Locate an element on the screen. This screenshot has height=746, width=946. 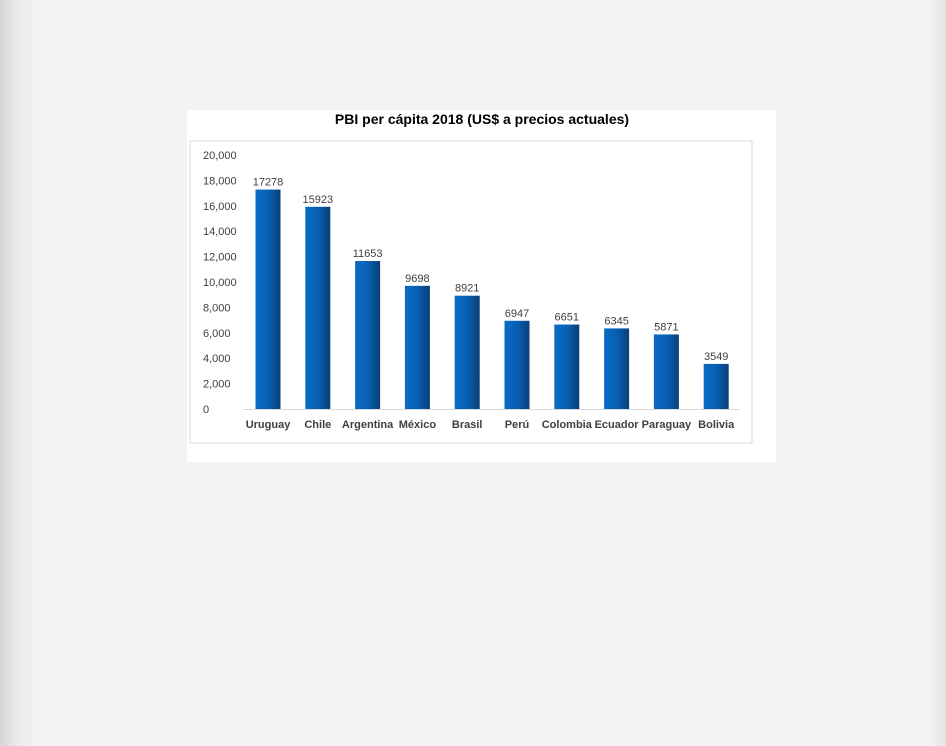
y-tick-label: 0 is located at coordinates (206, 410).